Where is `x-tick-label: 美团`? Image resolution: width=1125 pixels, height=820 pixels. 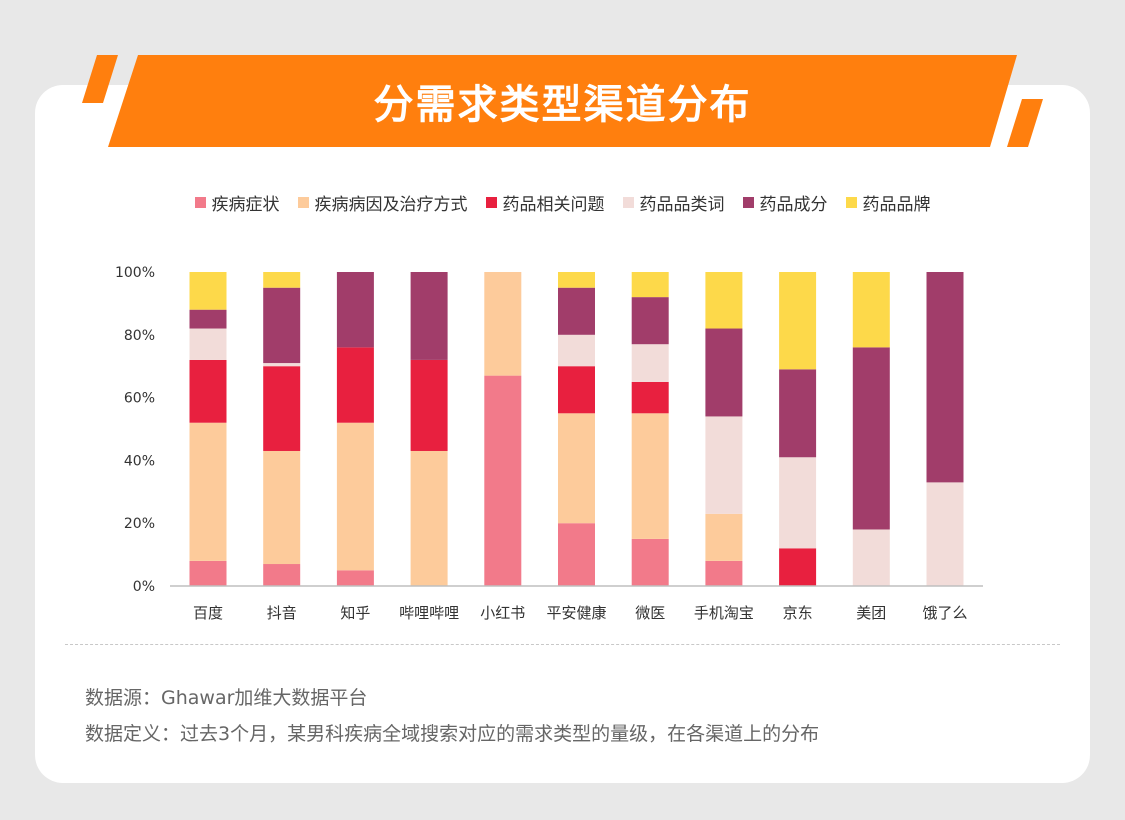 x-tick-label: 美团 is located at coordinates (871, 613).